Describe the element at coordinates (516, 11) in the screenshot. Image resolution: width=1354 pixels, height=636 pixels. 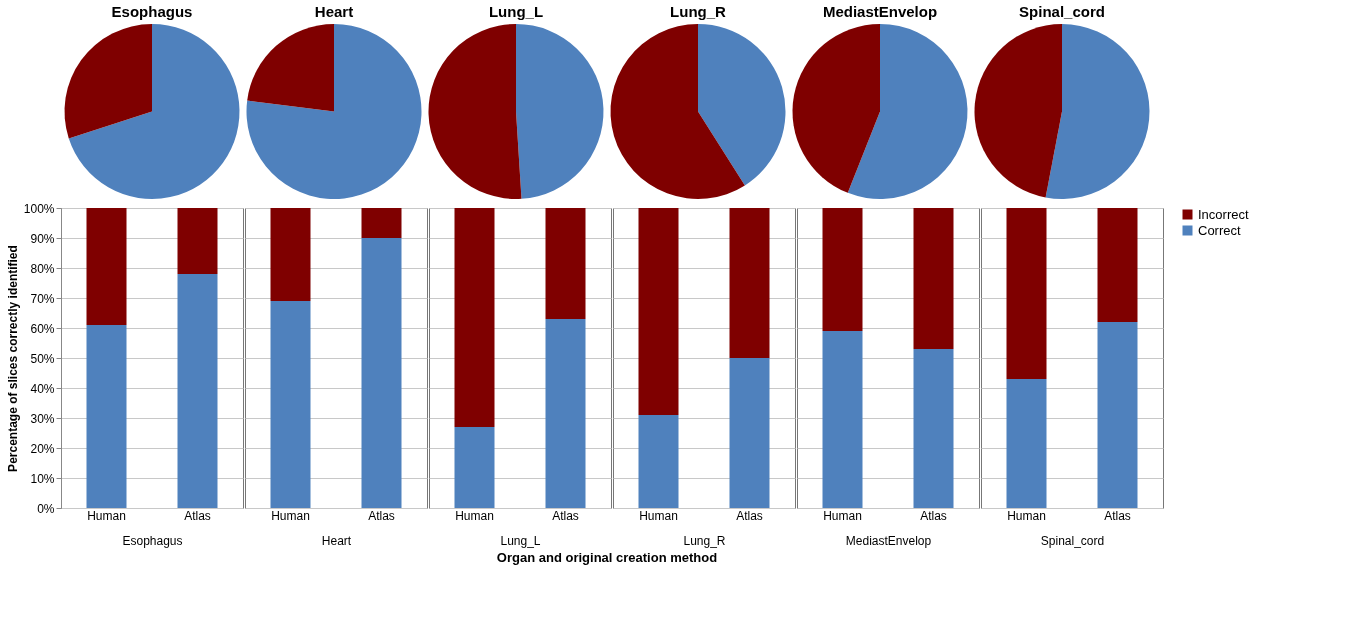
I see `chart-title: Lung_L` at that location.